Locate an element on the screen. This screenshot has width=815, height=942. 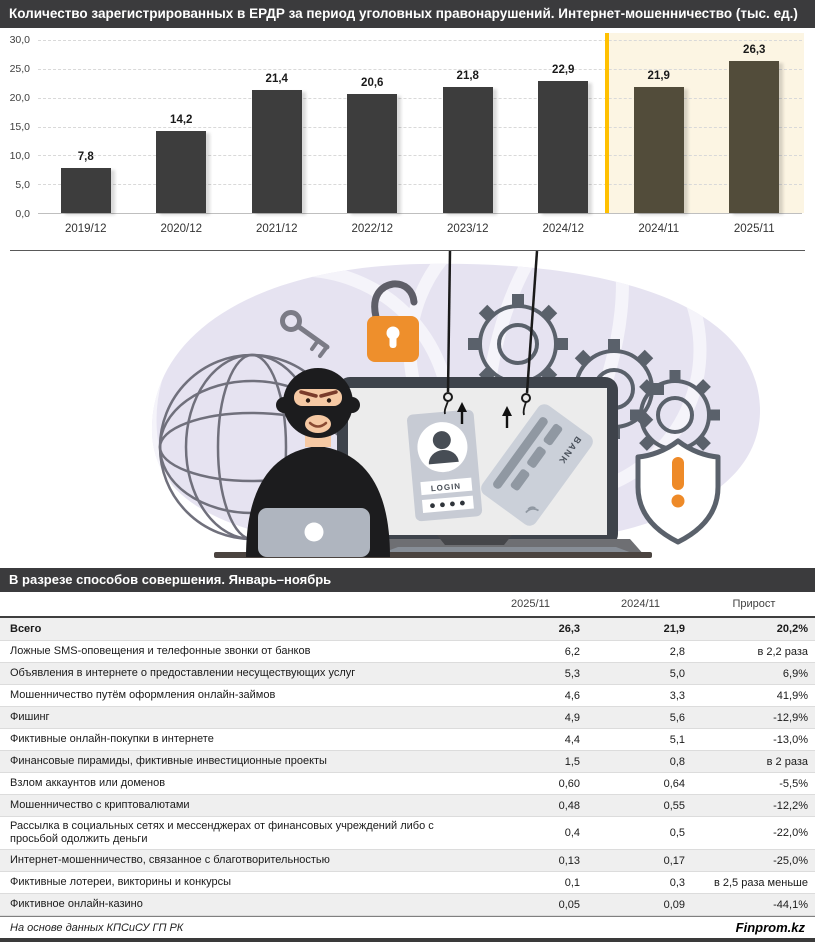
bar-slot: 21,9 is located at coordinates (659, 126).